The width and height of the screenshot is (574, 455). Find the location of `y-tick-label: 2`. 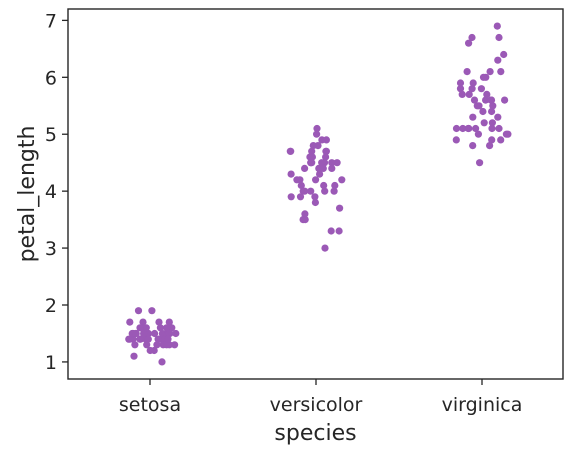

y-tick-label: 2 is located at coordinates (51, 306).